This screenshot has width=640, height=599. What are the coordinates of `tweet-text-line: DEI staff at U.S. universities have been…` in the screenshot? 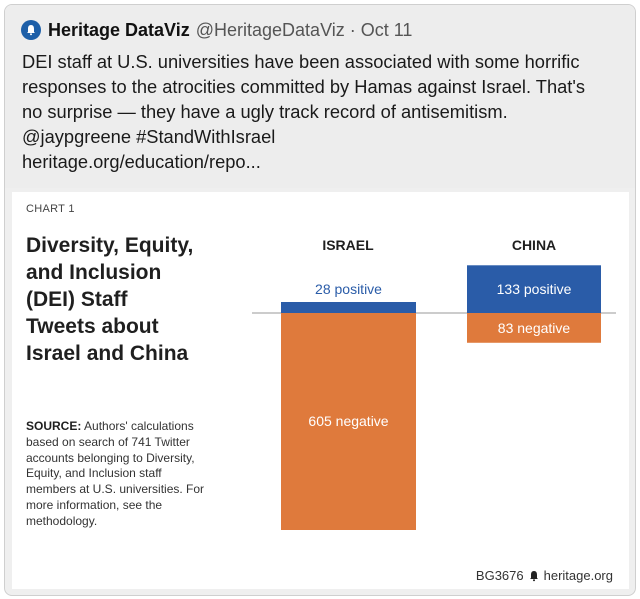 It's located at (301, 61).